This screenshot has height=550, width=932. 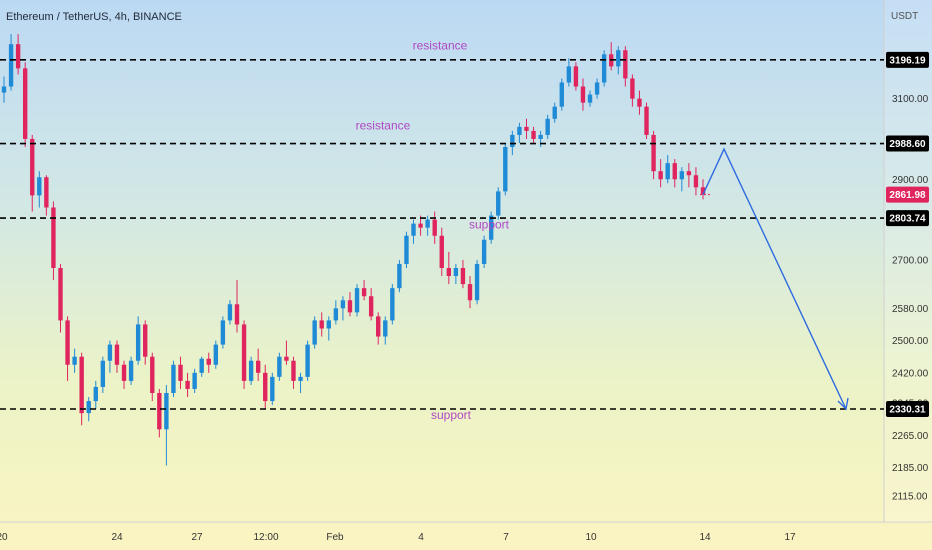 I want to click on currency-label: USDT, so click(x=904, y=16).